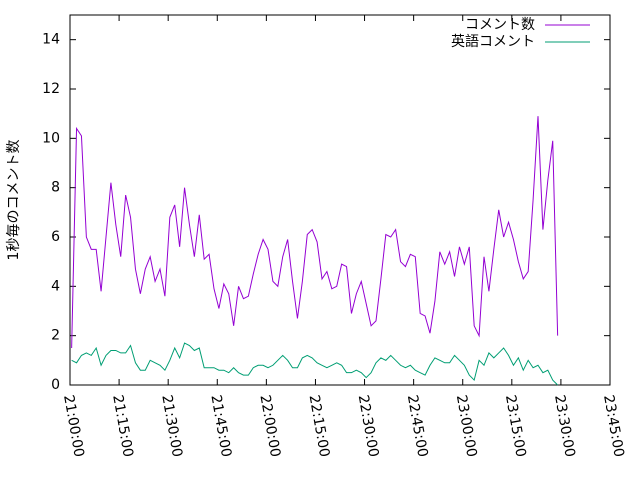 Image resolution: width=640 pixels, height=480 pixels. Describe the element at coordinates (51, 89) in the screenshot. I see `y-tick-label: 12` at that location.